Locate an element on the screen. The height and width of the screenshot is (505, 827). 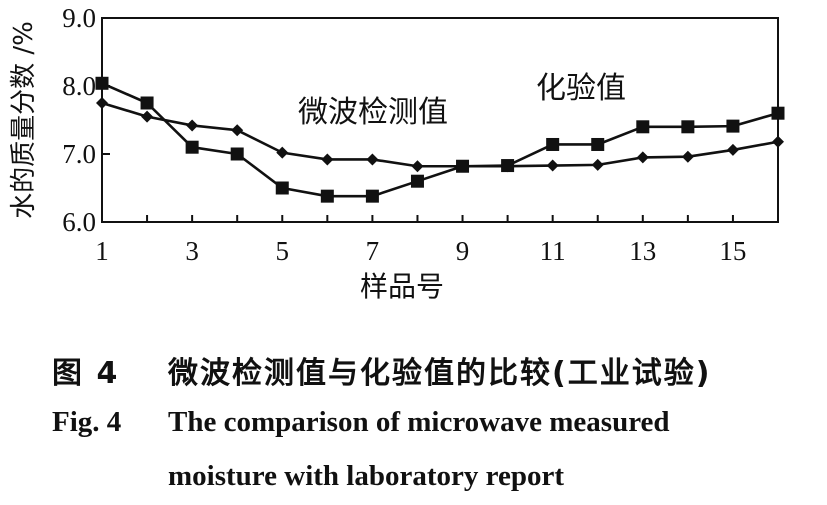
x-tick-label: 5 is located at coordinates (283, 251).